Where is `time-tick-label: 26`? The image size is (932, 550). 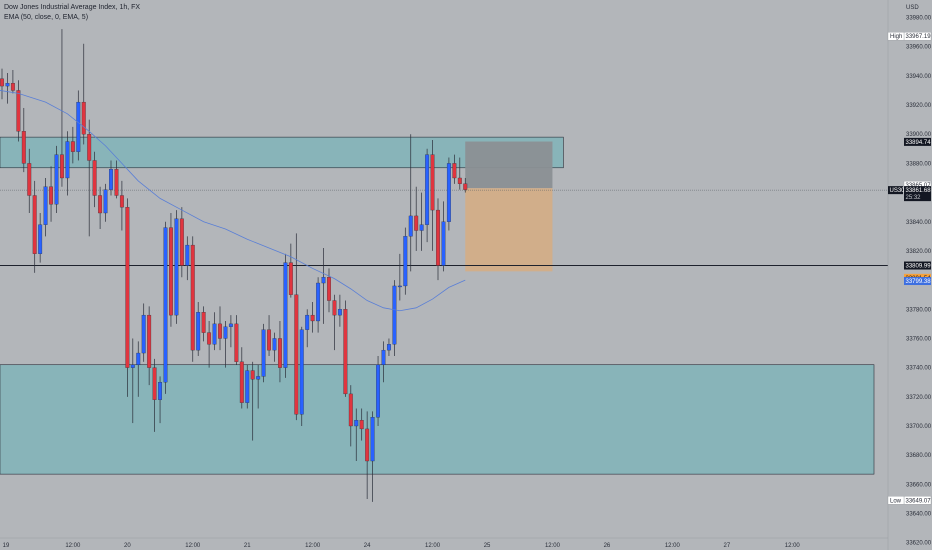
time-tick-label: 26 is located at coordinates (607, 546).